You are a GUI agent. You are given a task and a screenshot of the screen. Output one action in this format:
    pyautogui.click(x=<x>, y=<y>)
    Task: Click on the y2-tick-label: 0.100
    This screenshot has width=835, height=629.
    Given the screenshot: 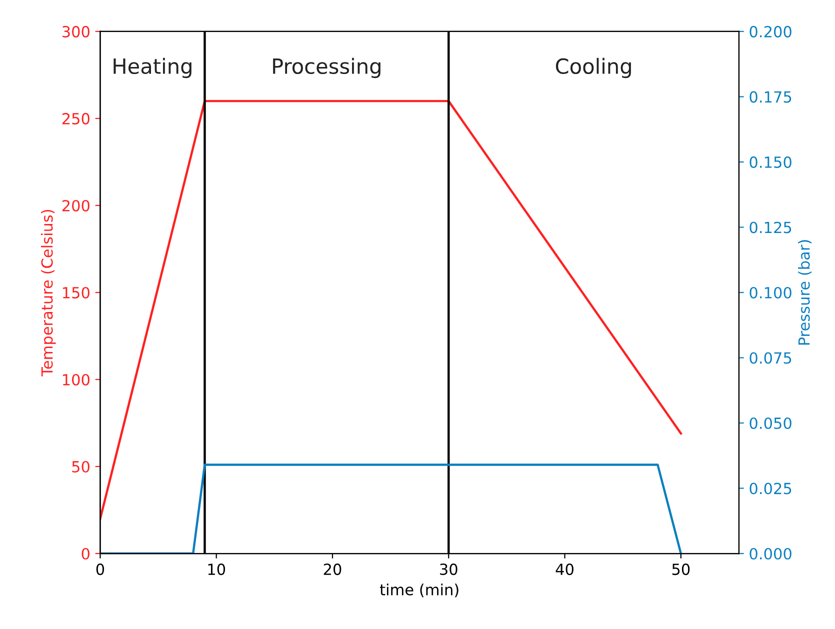 What is the action you would take?
    pyautogui.click(x=771, y=292)
    